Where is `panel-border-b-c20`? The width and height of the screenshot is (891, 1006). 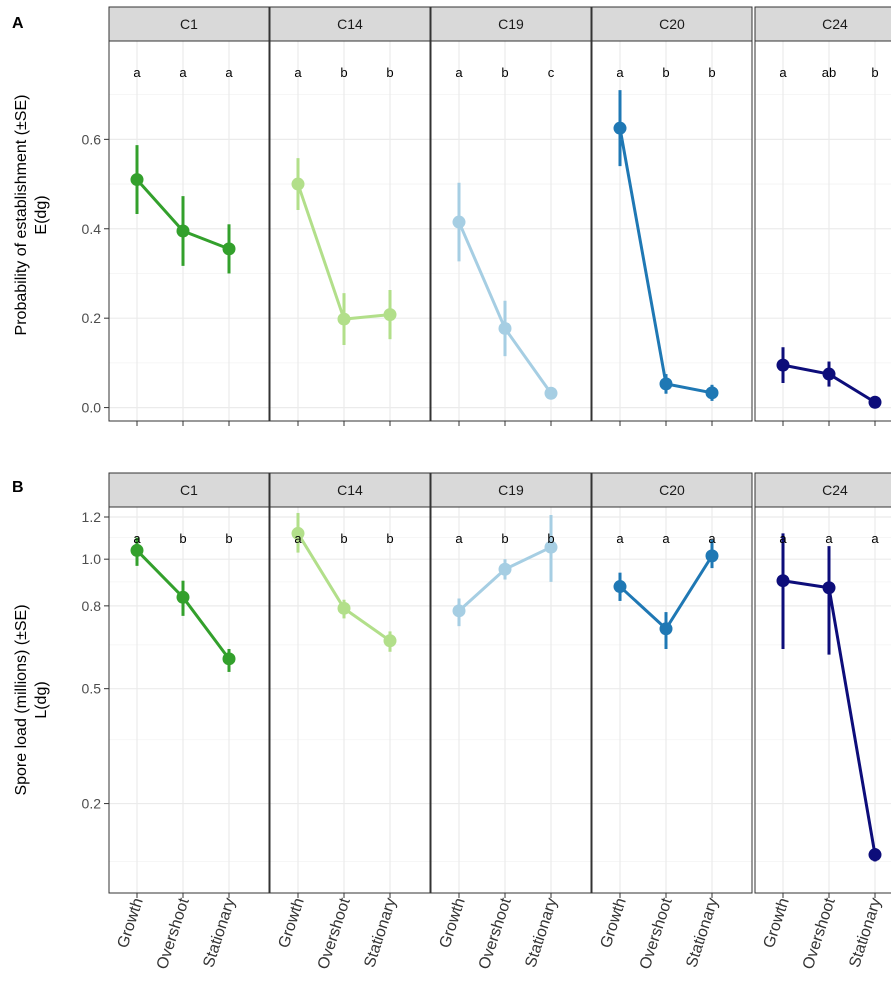 panel-border-b-c20 is located at coordinates (672, 700).